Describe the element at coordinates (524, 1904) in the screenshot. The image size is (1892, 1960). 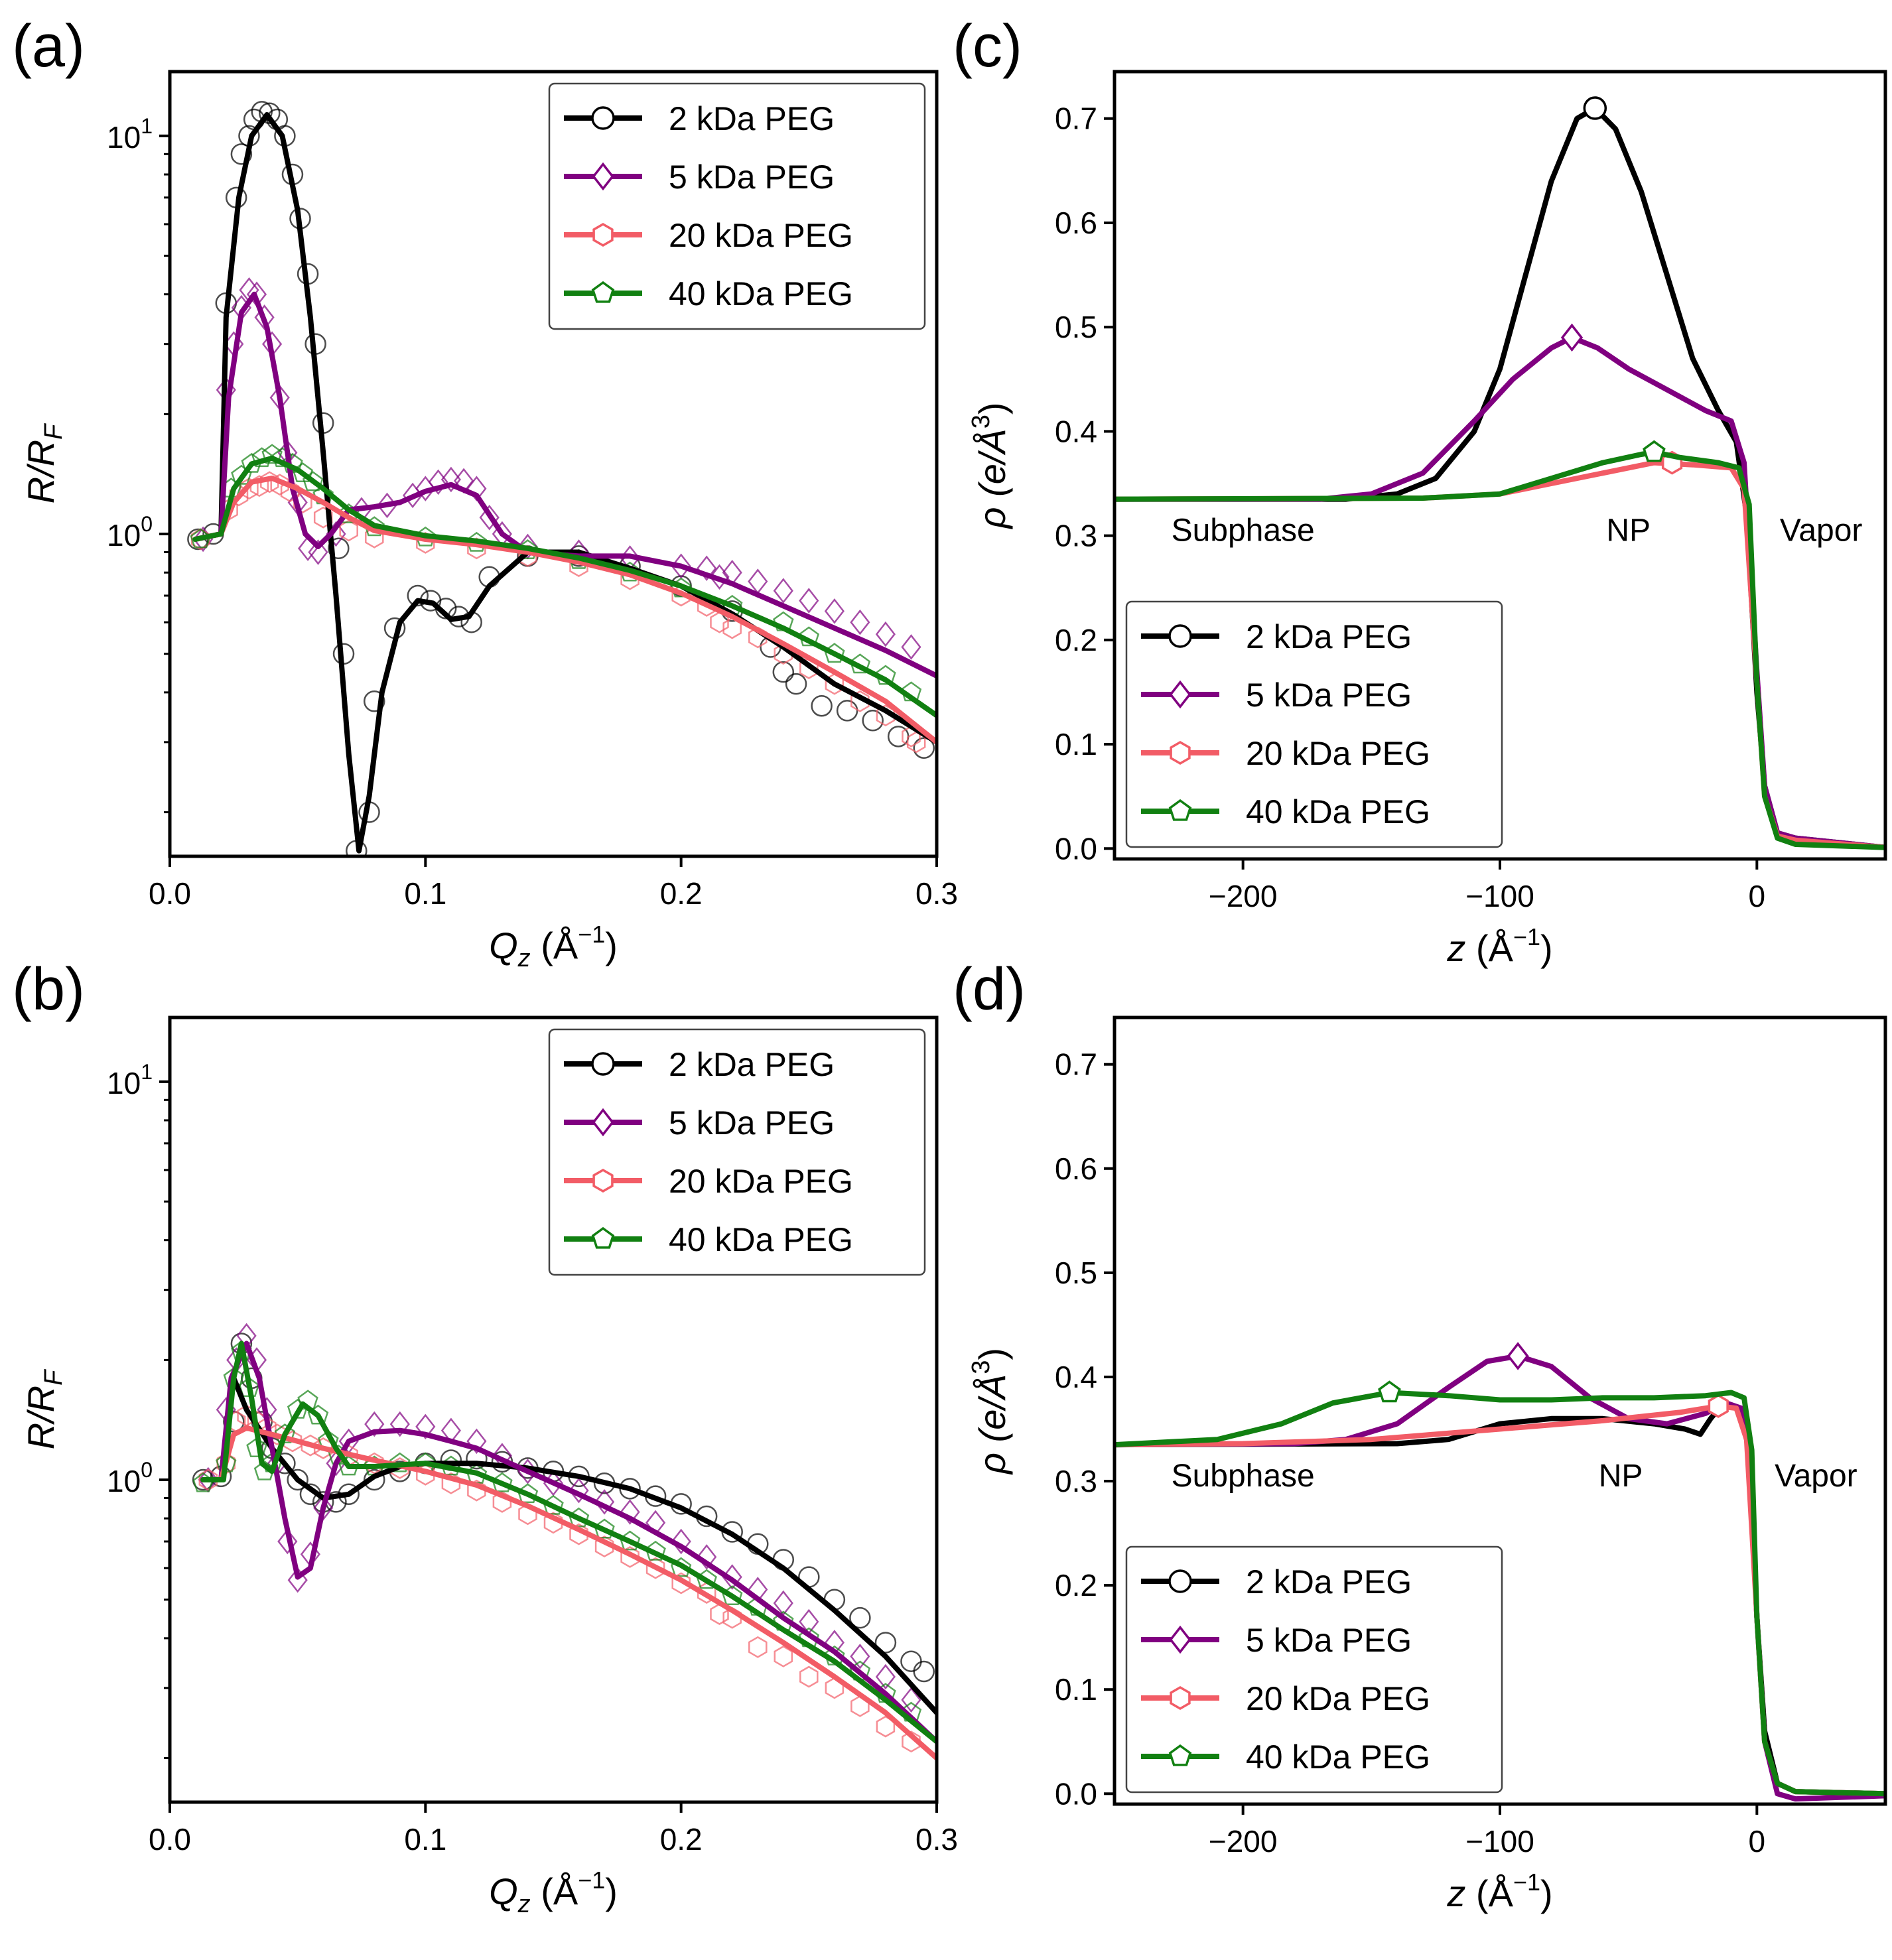
I see `x-label-sub: z` at that location.